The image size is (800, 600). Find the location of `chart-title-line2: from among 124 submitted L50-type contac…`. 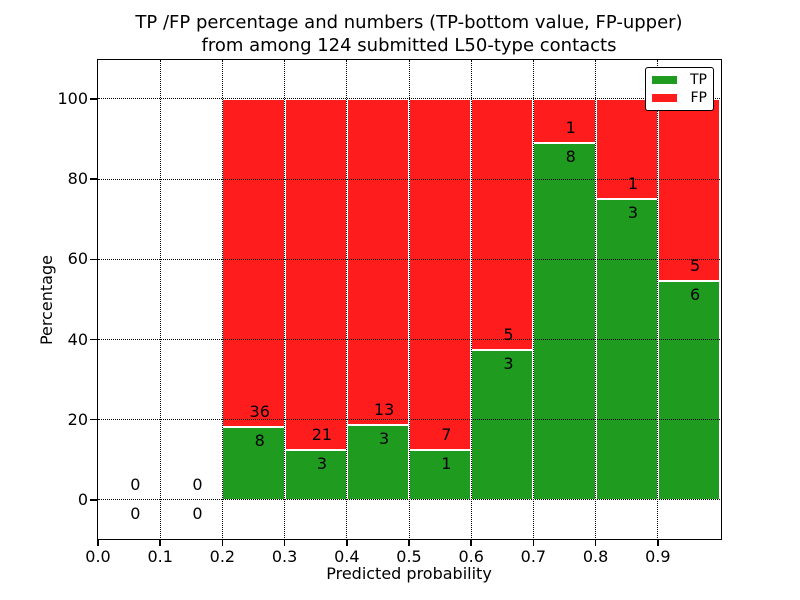

chart-title-line2: from among 124 submitted L50-type contac… is located at coordinates (409, 45).